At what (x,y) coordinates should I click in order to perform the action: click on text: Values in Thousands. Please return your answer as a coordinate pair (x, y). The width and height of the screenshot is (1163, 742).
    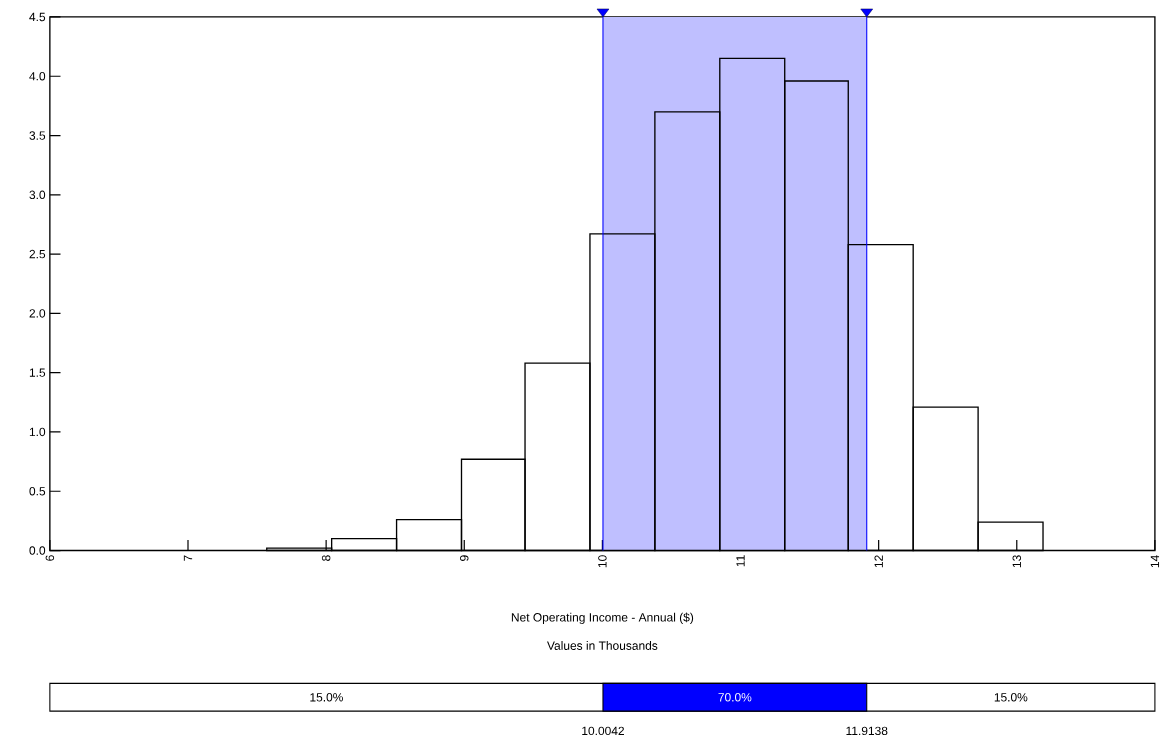
    Looking at the image, I should click on (602, 645).